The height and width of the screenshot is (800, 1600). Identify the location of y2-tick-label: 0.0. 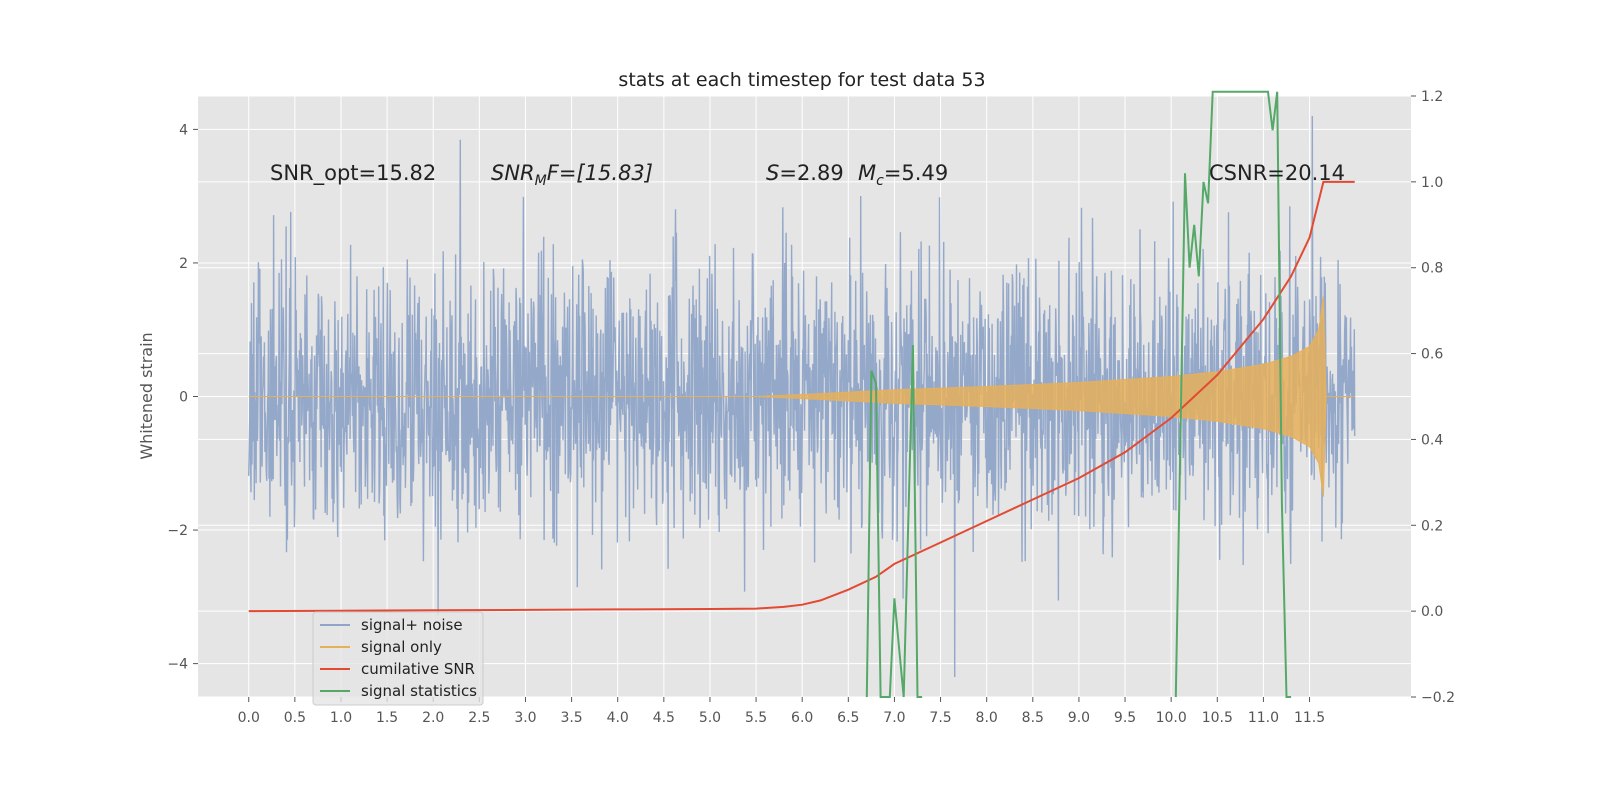
(1432, 612).